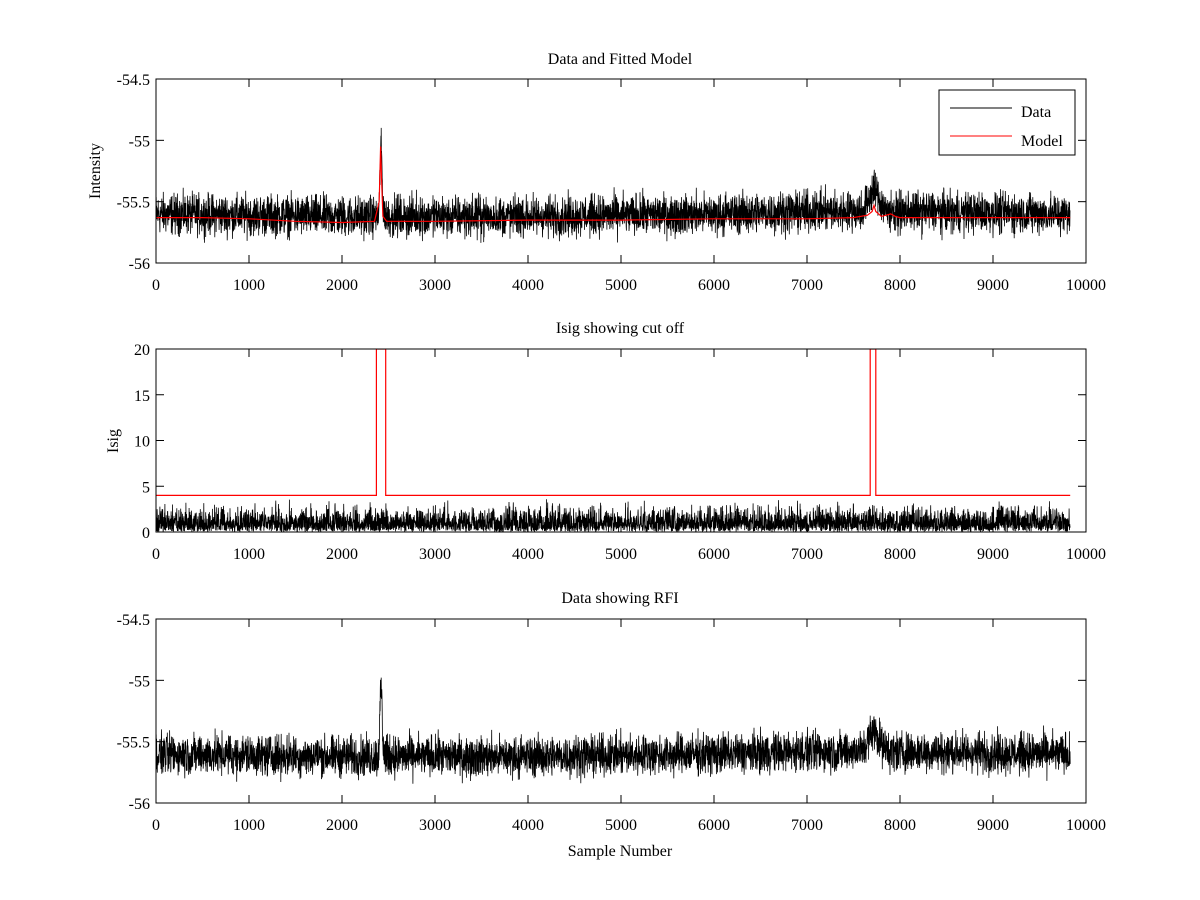  I want to click on plot-title: Data showing RFI, so click(619, 598).